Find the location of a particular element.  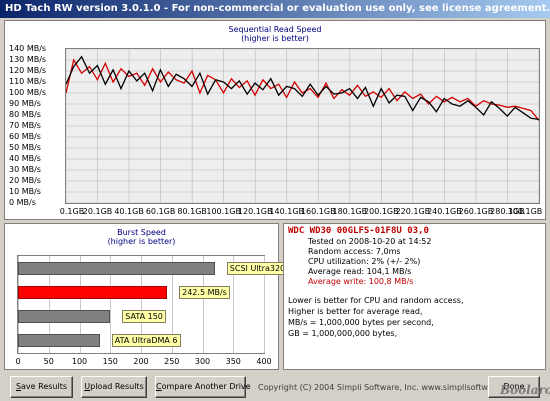

burst-bar-label: SCSI Ultra320 is located at coordinates (257, 268).